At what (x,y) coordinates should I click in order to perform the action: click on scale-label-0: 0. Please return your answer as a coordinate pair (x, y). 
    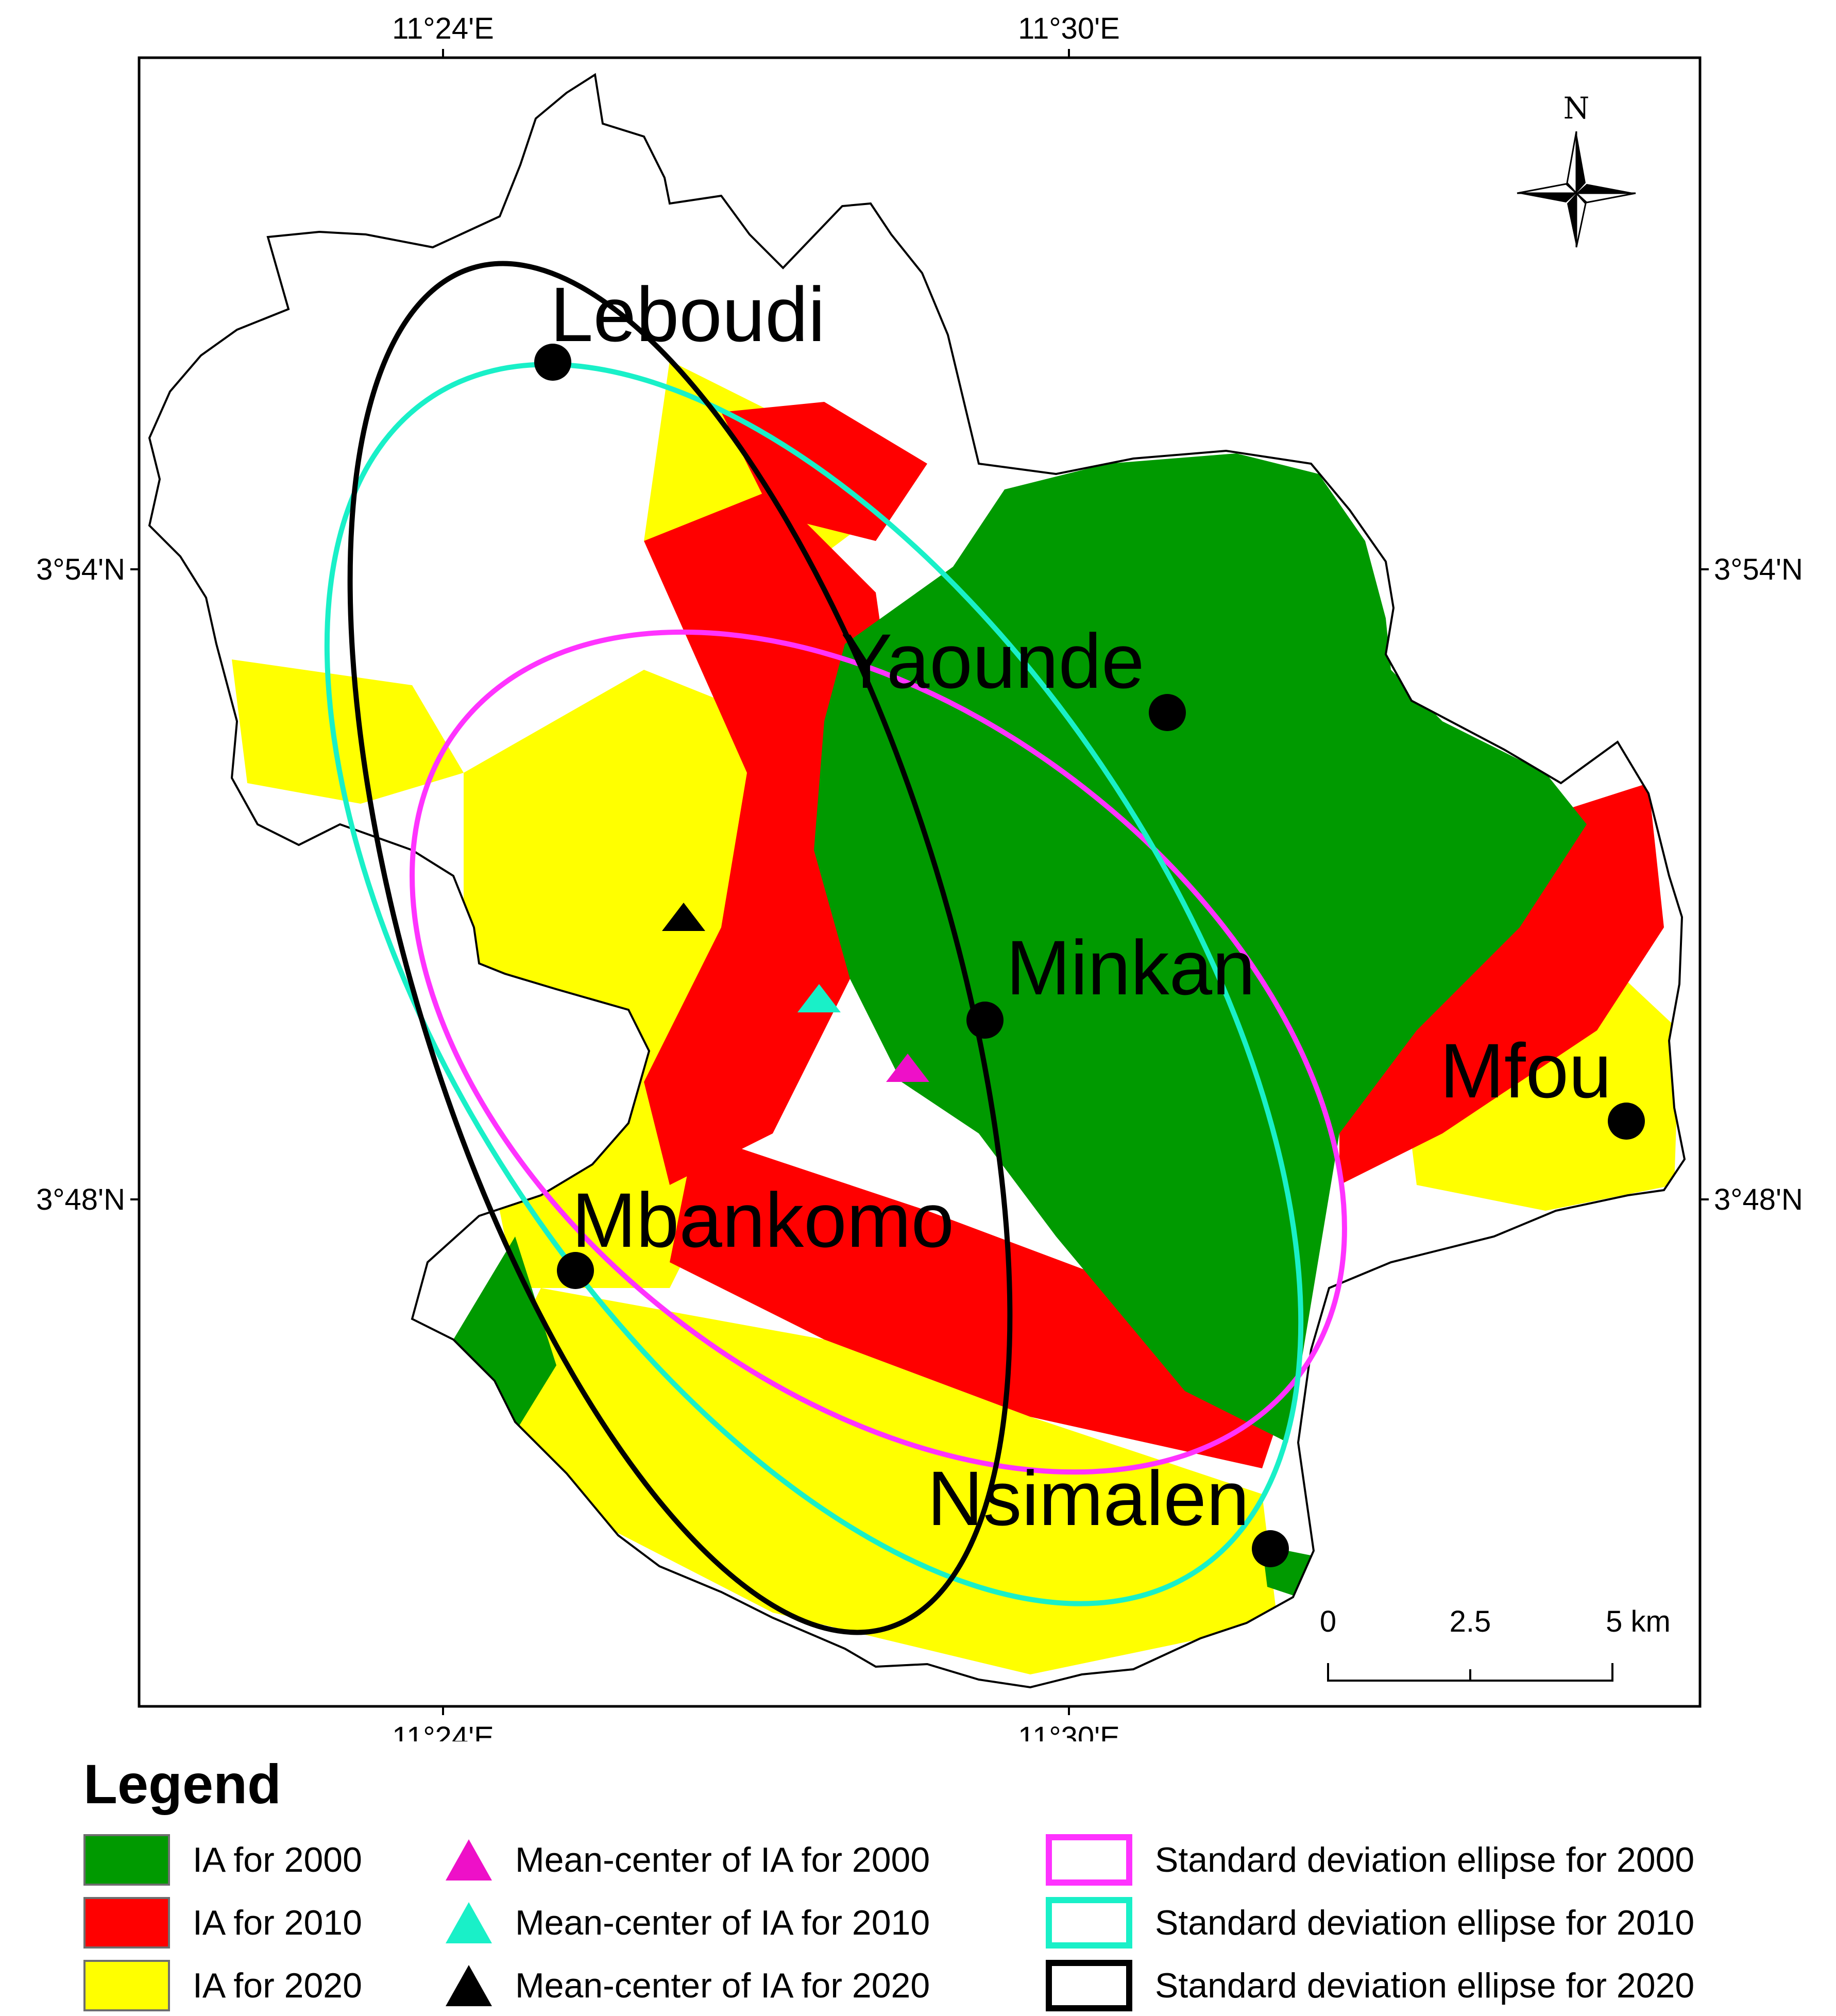
    Looking at the image, I should click on (1328, 1622).